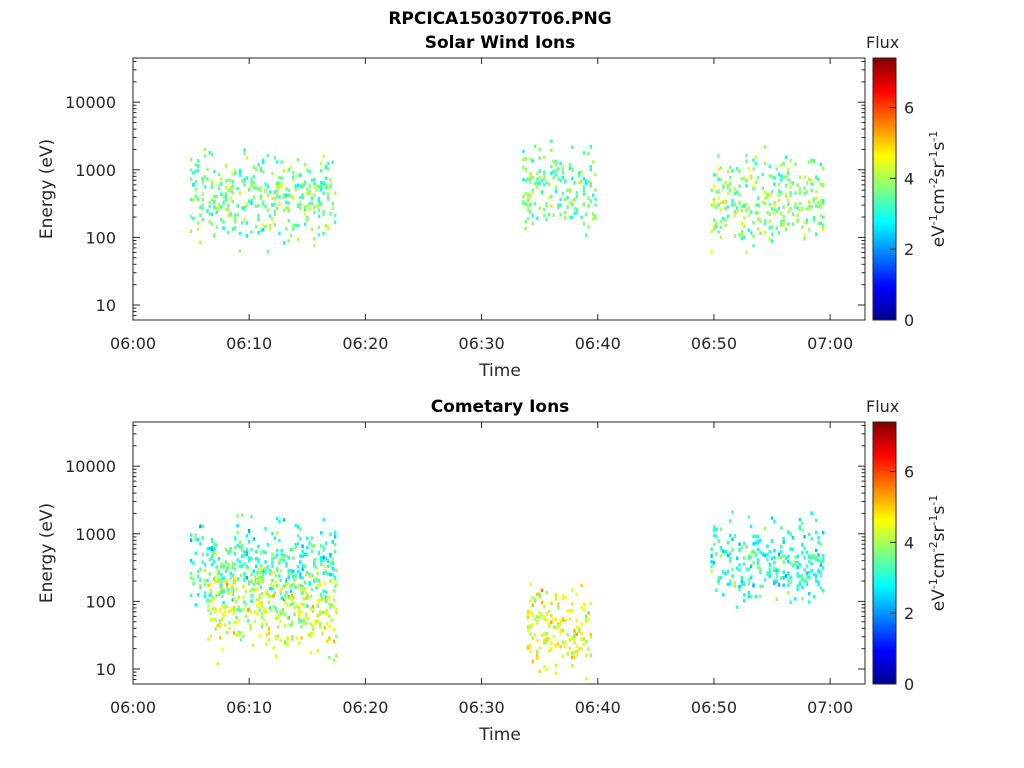 This screenshot has height=768, width=1024. Describe the element at coordinates (106, 305) in the screenshot. I see `solar-wind-ytick-label: 10` at that location.